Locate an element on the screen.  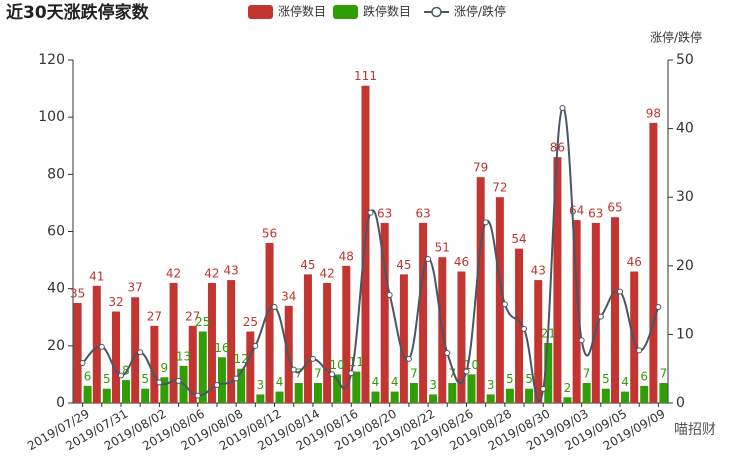
y2-tick-label: 10 is located at coordinates (685, 334).